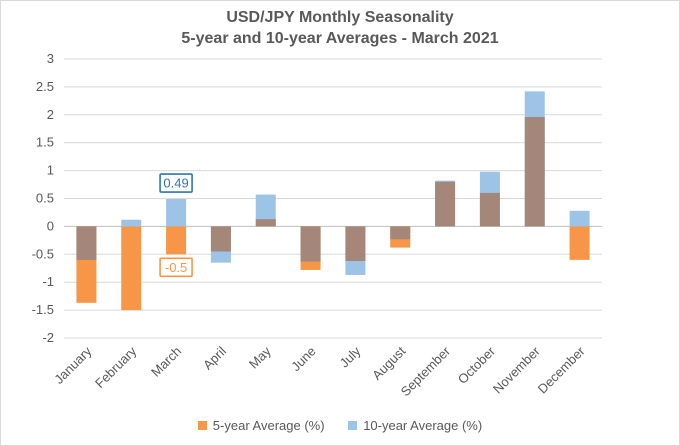 The image size is (680, 446). I want to click on x-tick-label: March, so click(166, 362).